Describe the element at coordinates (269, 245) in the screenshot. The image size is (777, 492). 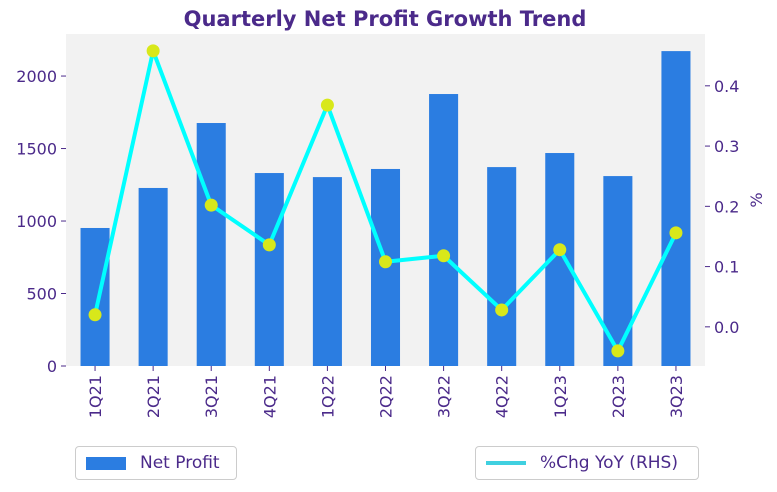
I see `yoy-point-4Q21` at that location.